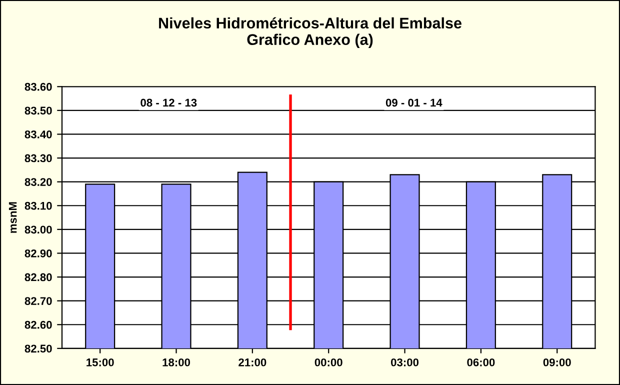 Image resolution: width=620 pixels, height=385 pixels. What do you see at coordinates (38, 277) in the screenshot?
I see `y-tick-label: 82.80` at bounding box center [38, 277].